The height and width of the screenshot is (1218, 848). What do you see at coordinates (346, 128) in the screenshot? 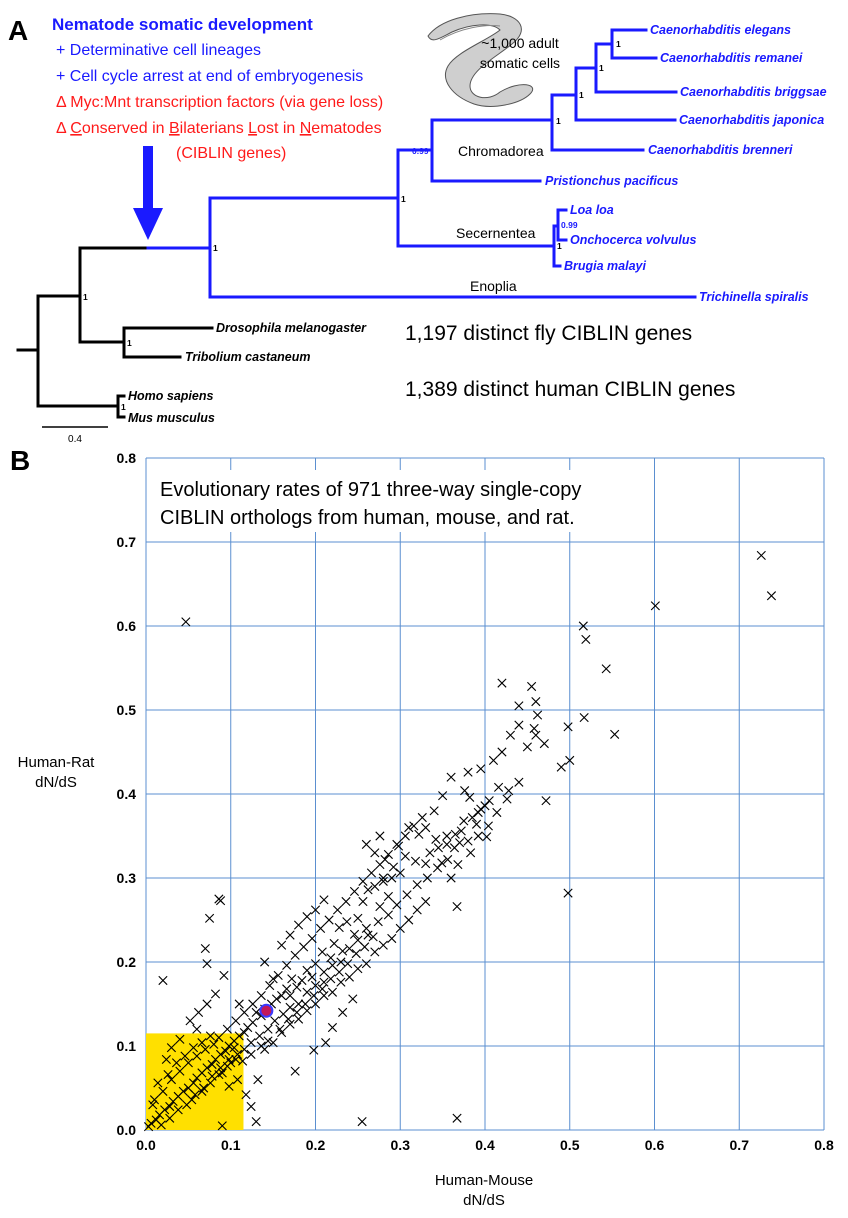
I see `acronym-word-4: ematodes` at bounding box center [346, 128].